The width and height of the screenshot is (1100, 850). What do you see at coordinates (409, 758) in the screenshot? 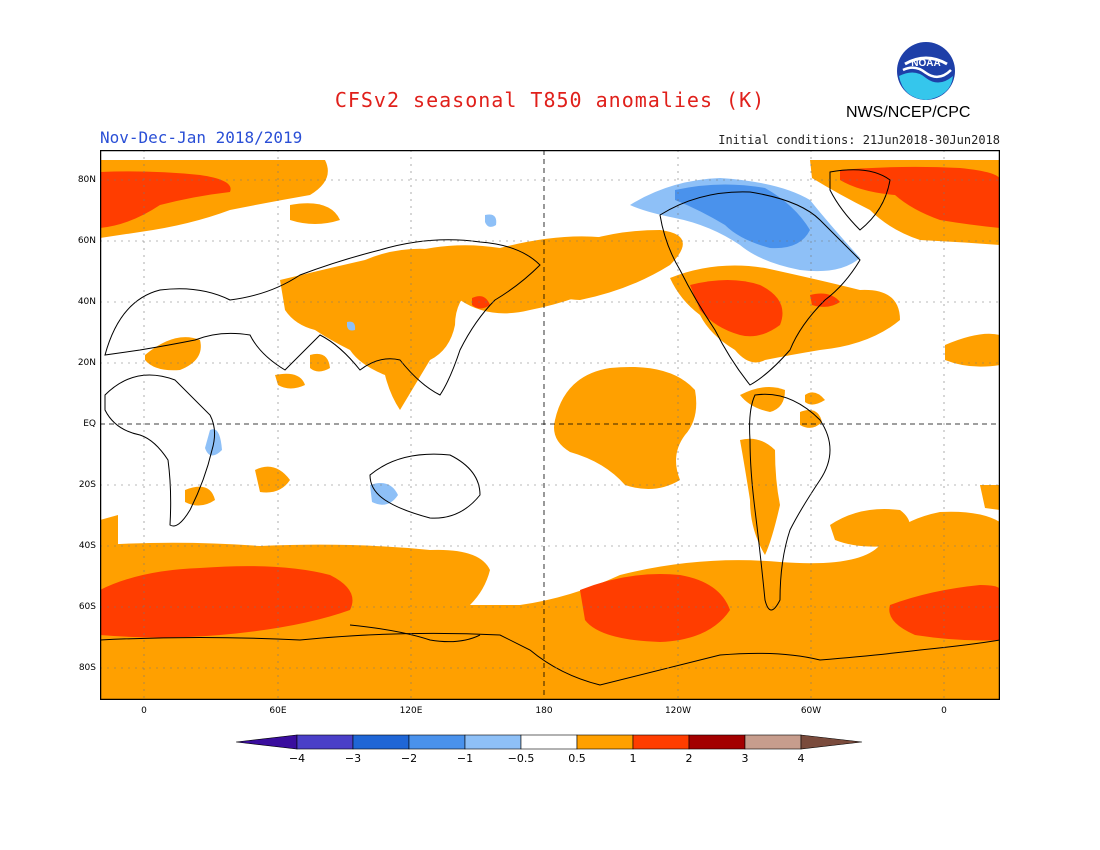
I see `cb-label-minus2: −2` at bounding box center [409, 758].